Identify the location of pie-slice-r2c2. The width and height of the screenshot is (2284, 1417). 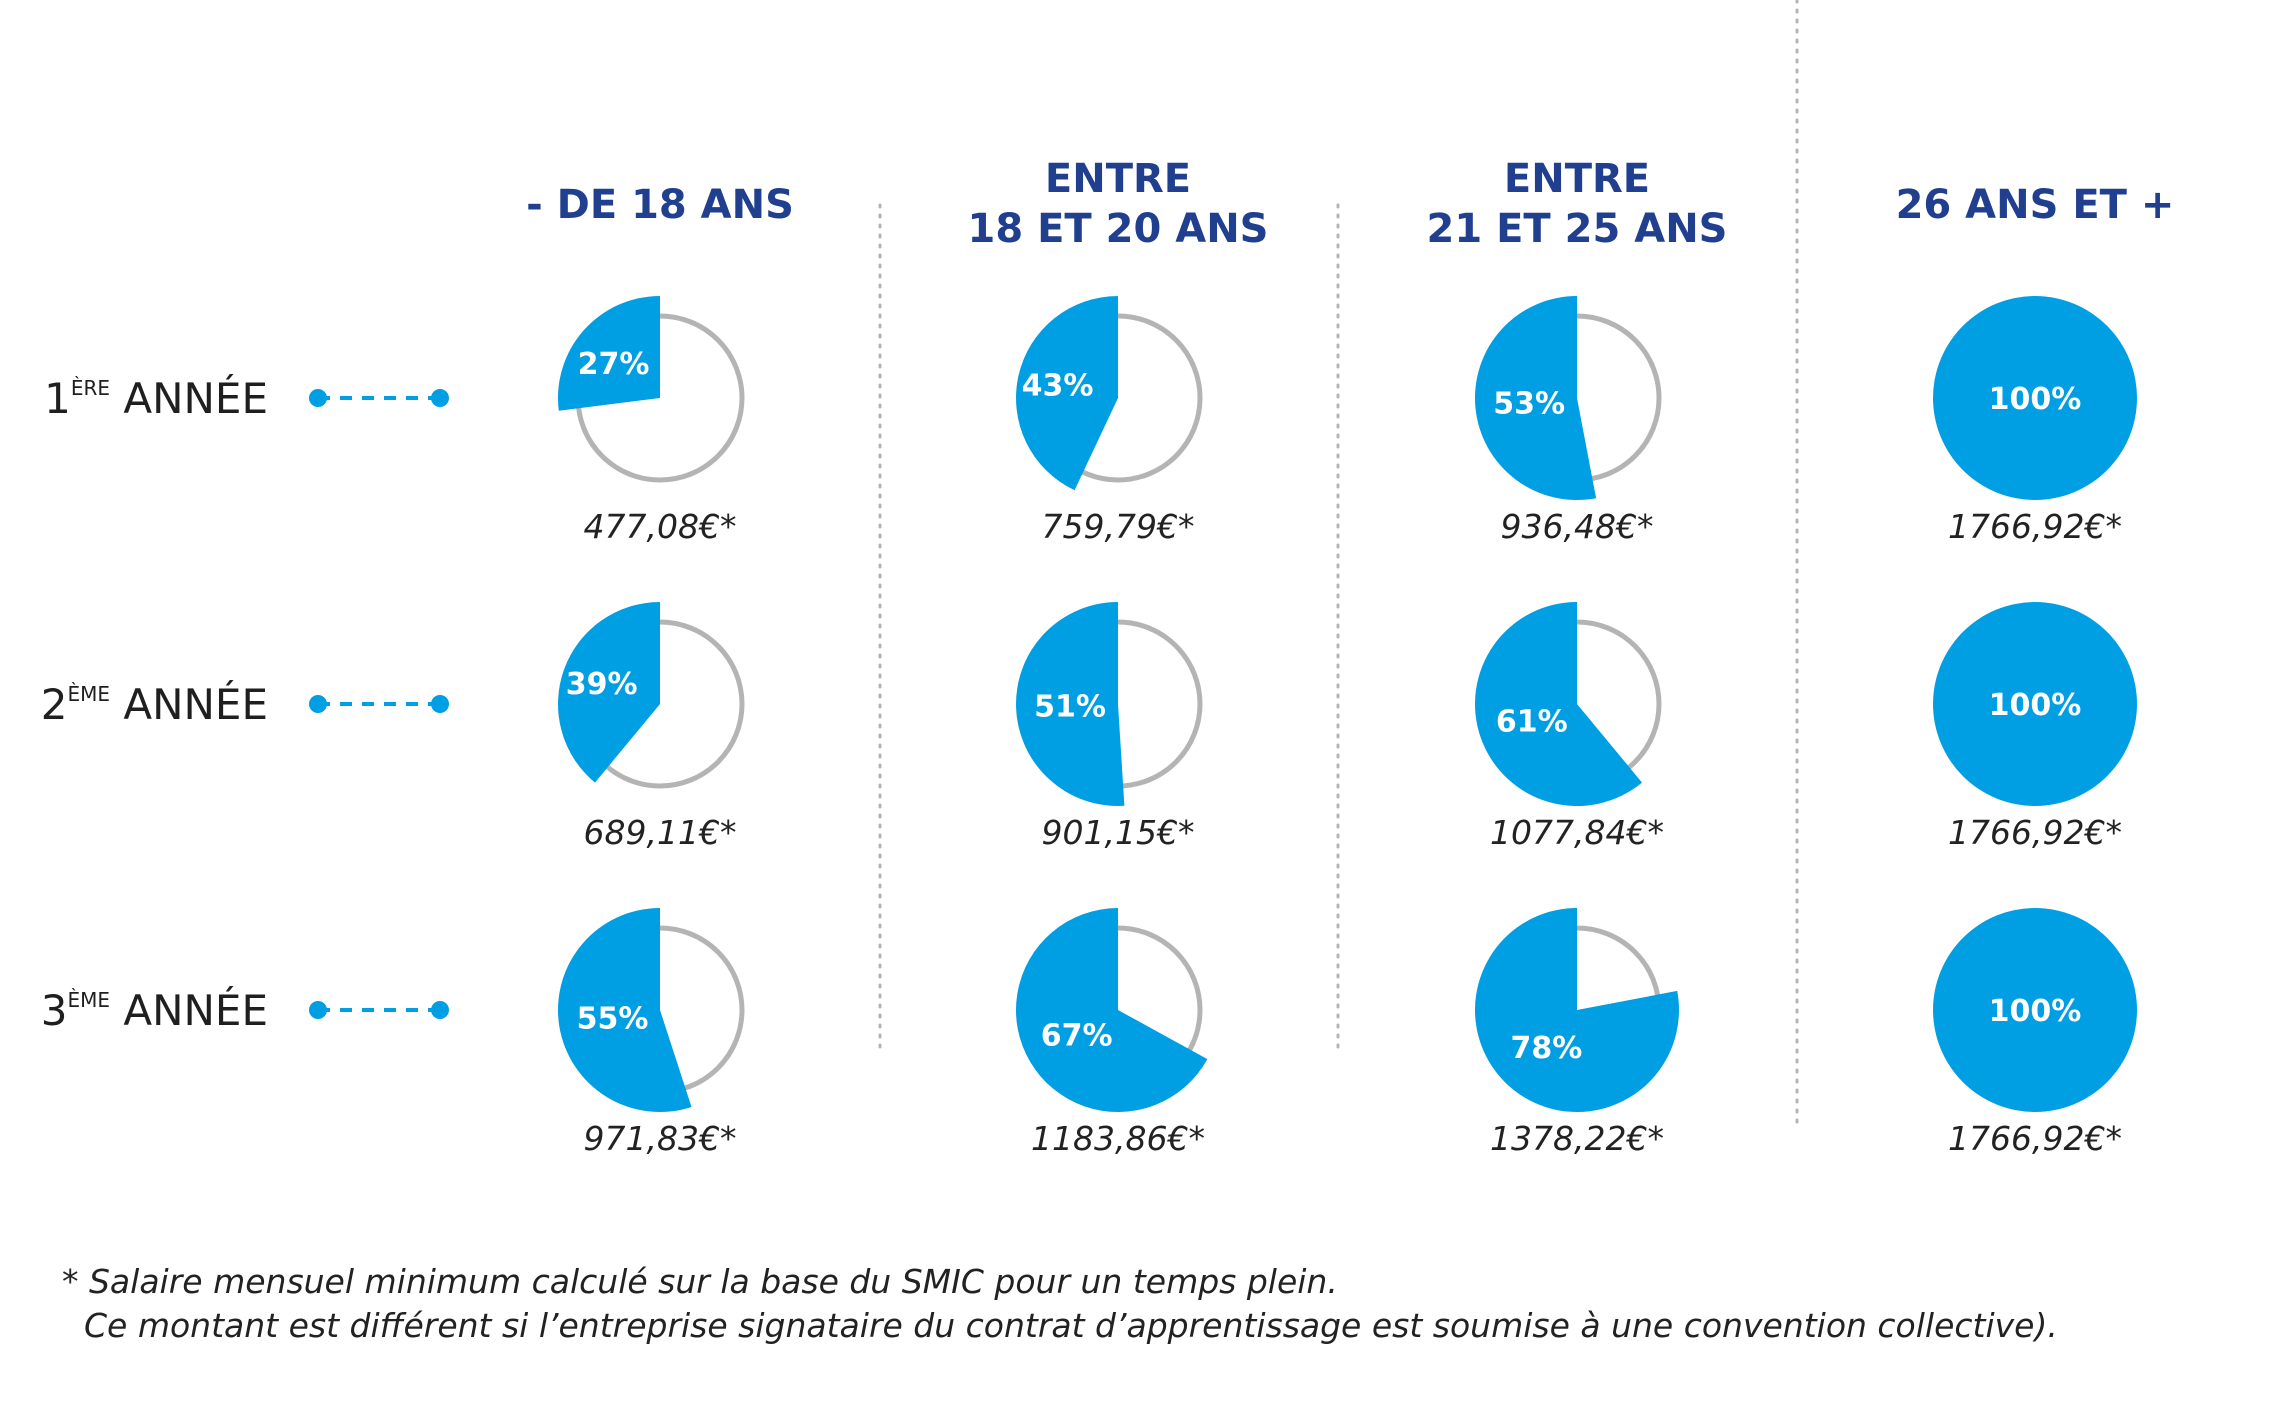
(1070, 704).